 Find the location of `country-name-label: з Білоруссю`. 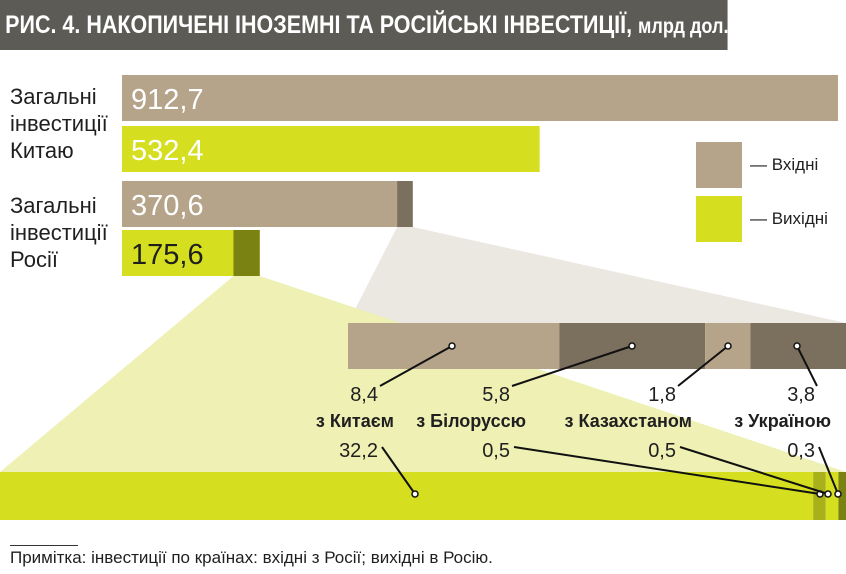

country-name-label: з Білоруссю is located at coordinates (471, 421).